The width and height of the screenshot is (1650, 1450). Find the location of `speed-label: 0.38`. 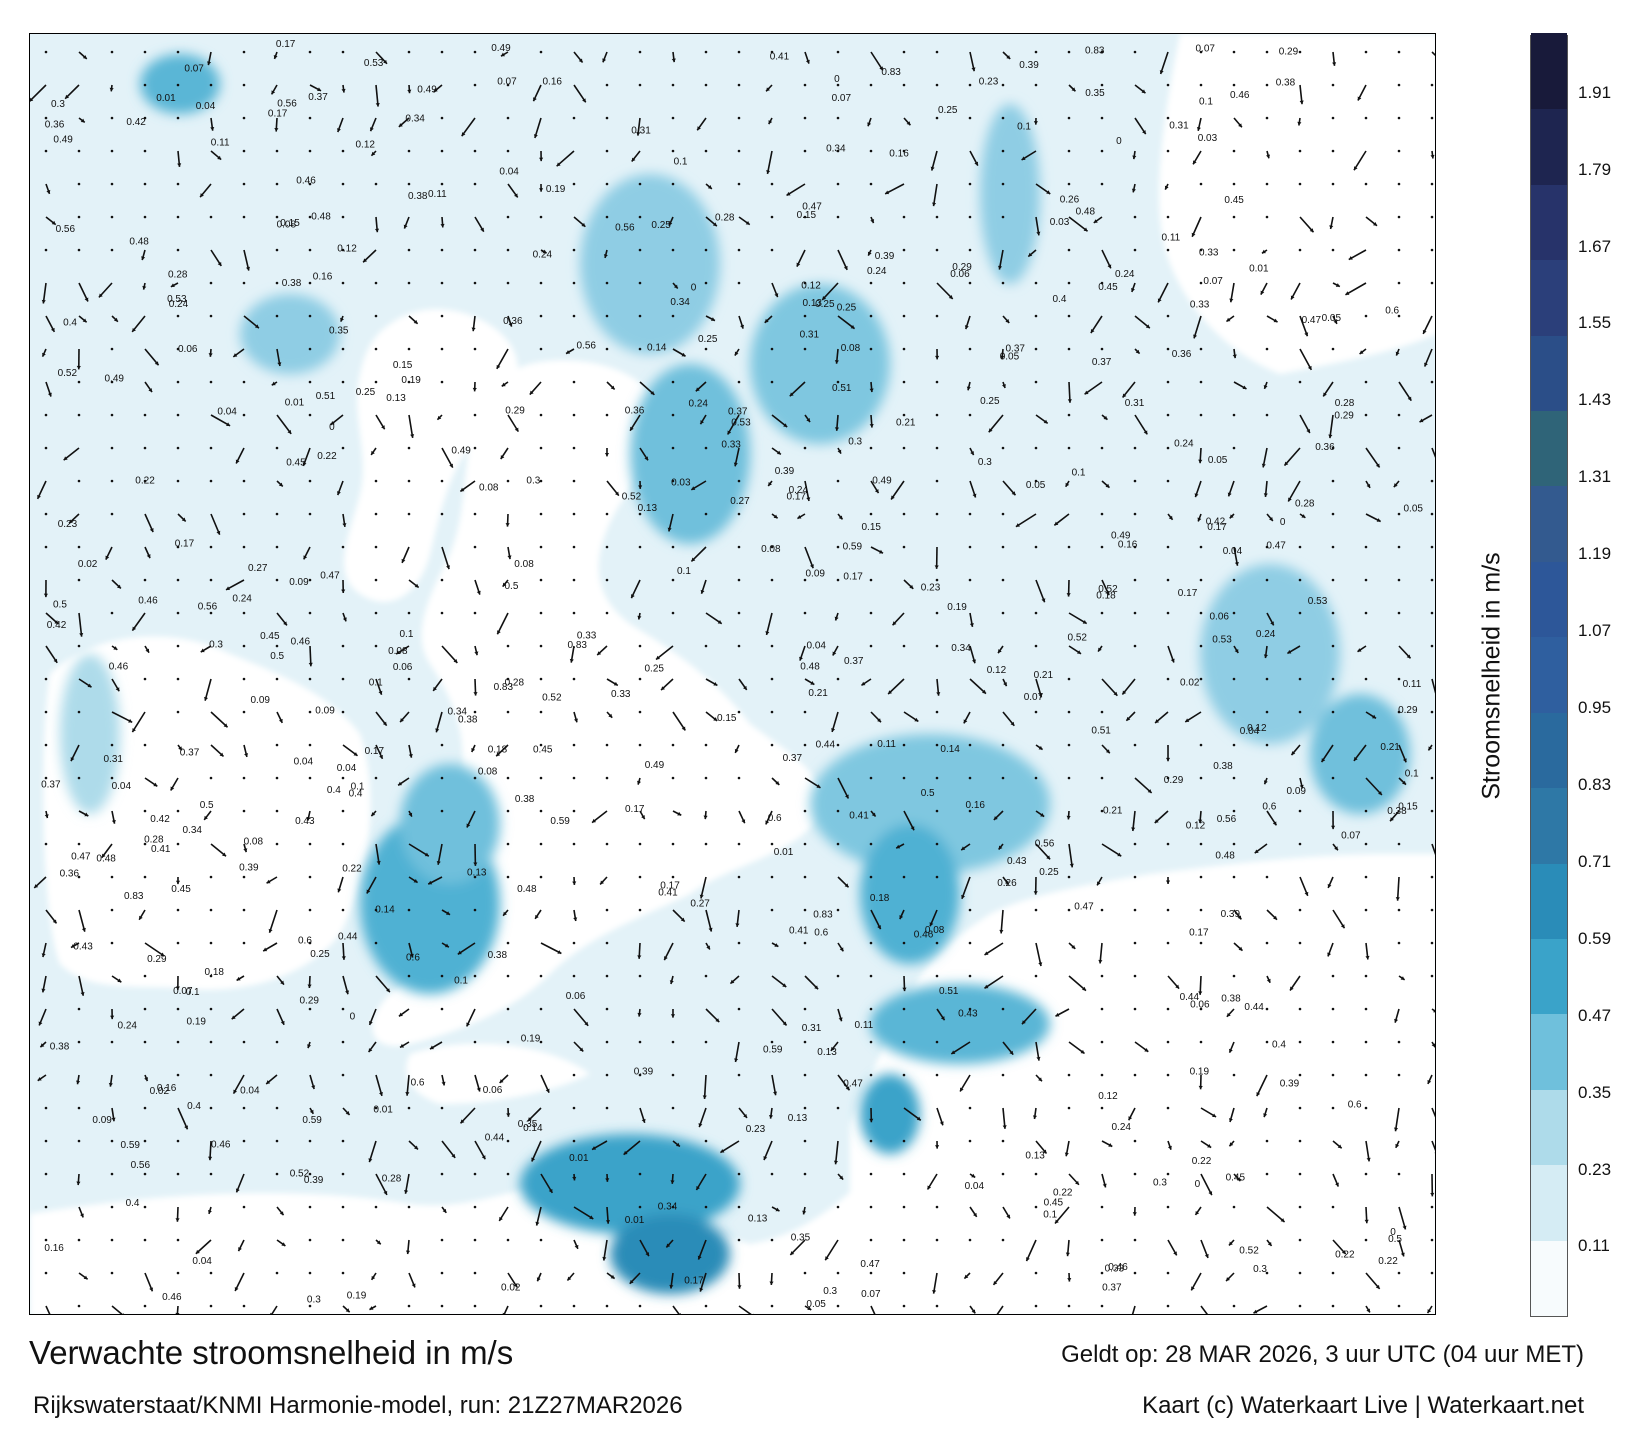

speed-label: 0.38 is located at coordinates (292, 283).